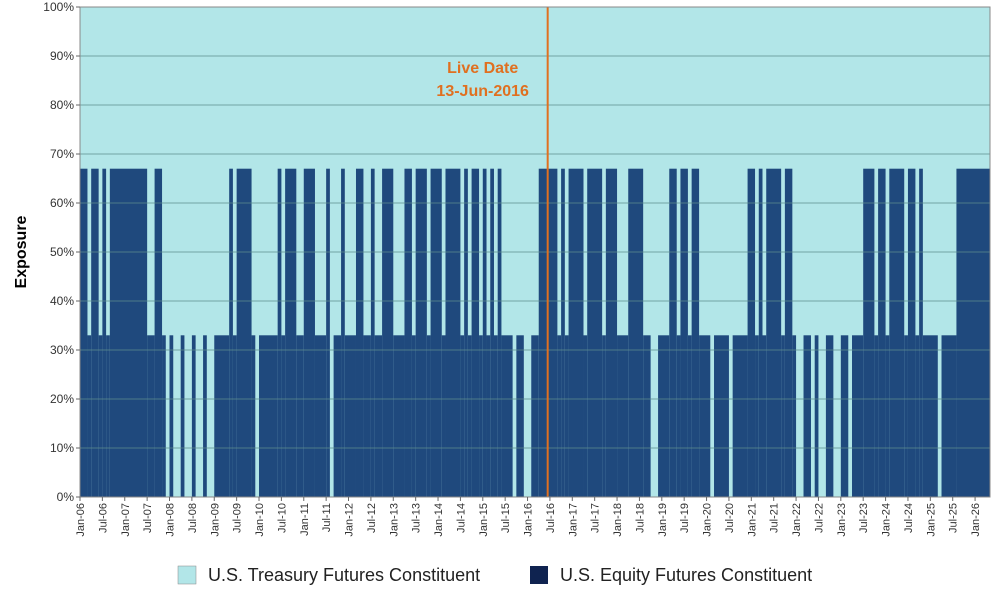 Image resolution: width=1000 pixels, height=605 pixels. What do you see at coordinates (417, 518) in the screenshot?
I see `x-tick-label: Jul-13` at bounding box center [417, 518].